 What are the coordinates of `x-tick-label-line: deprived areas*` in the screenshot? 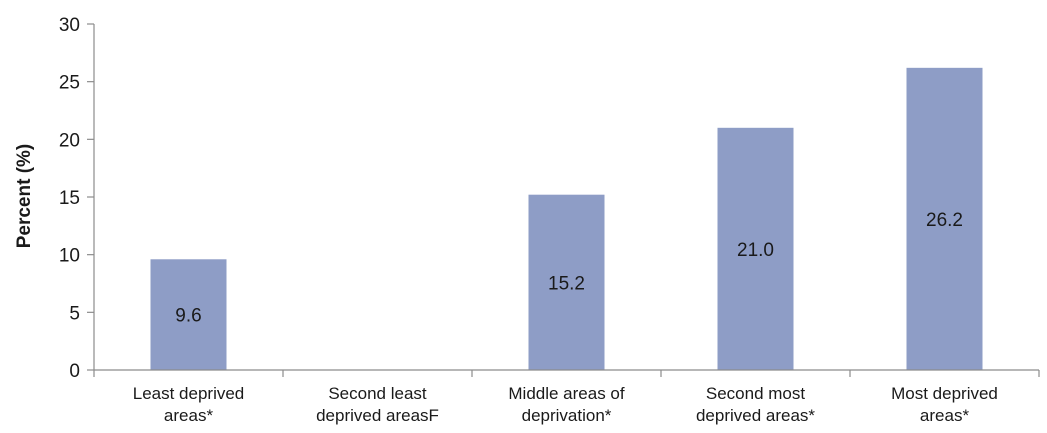 It's located at (755, 415).